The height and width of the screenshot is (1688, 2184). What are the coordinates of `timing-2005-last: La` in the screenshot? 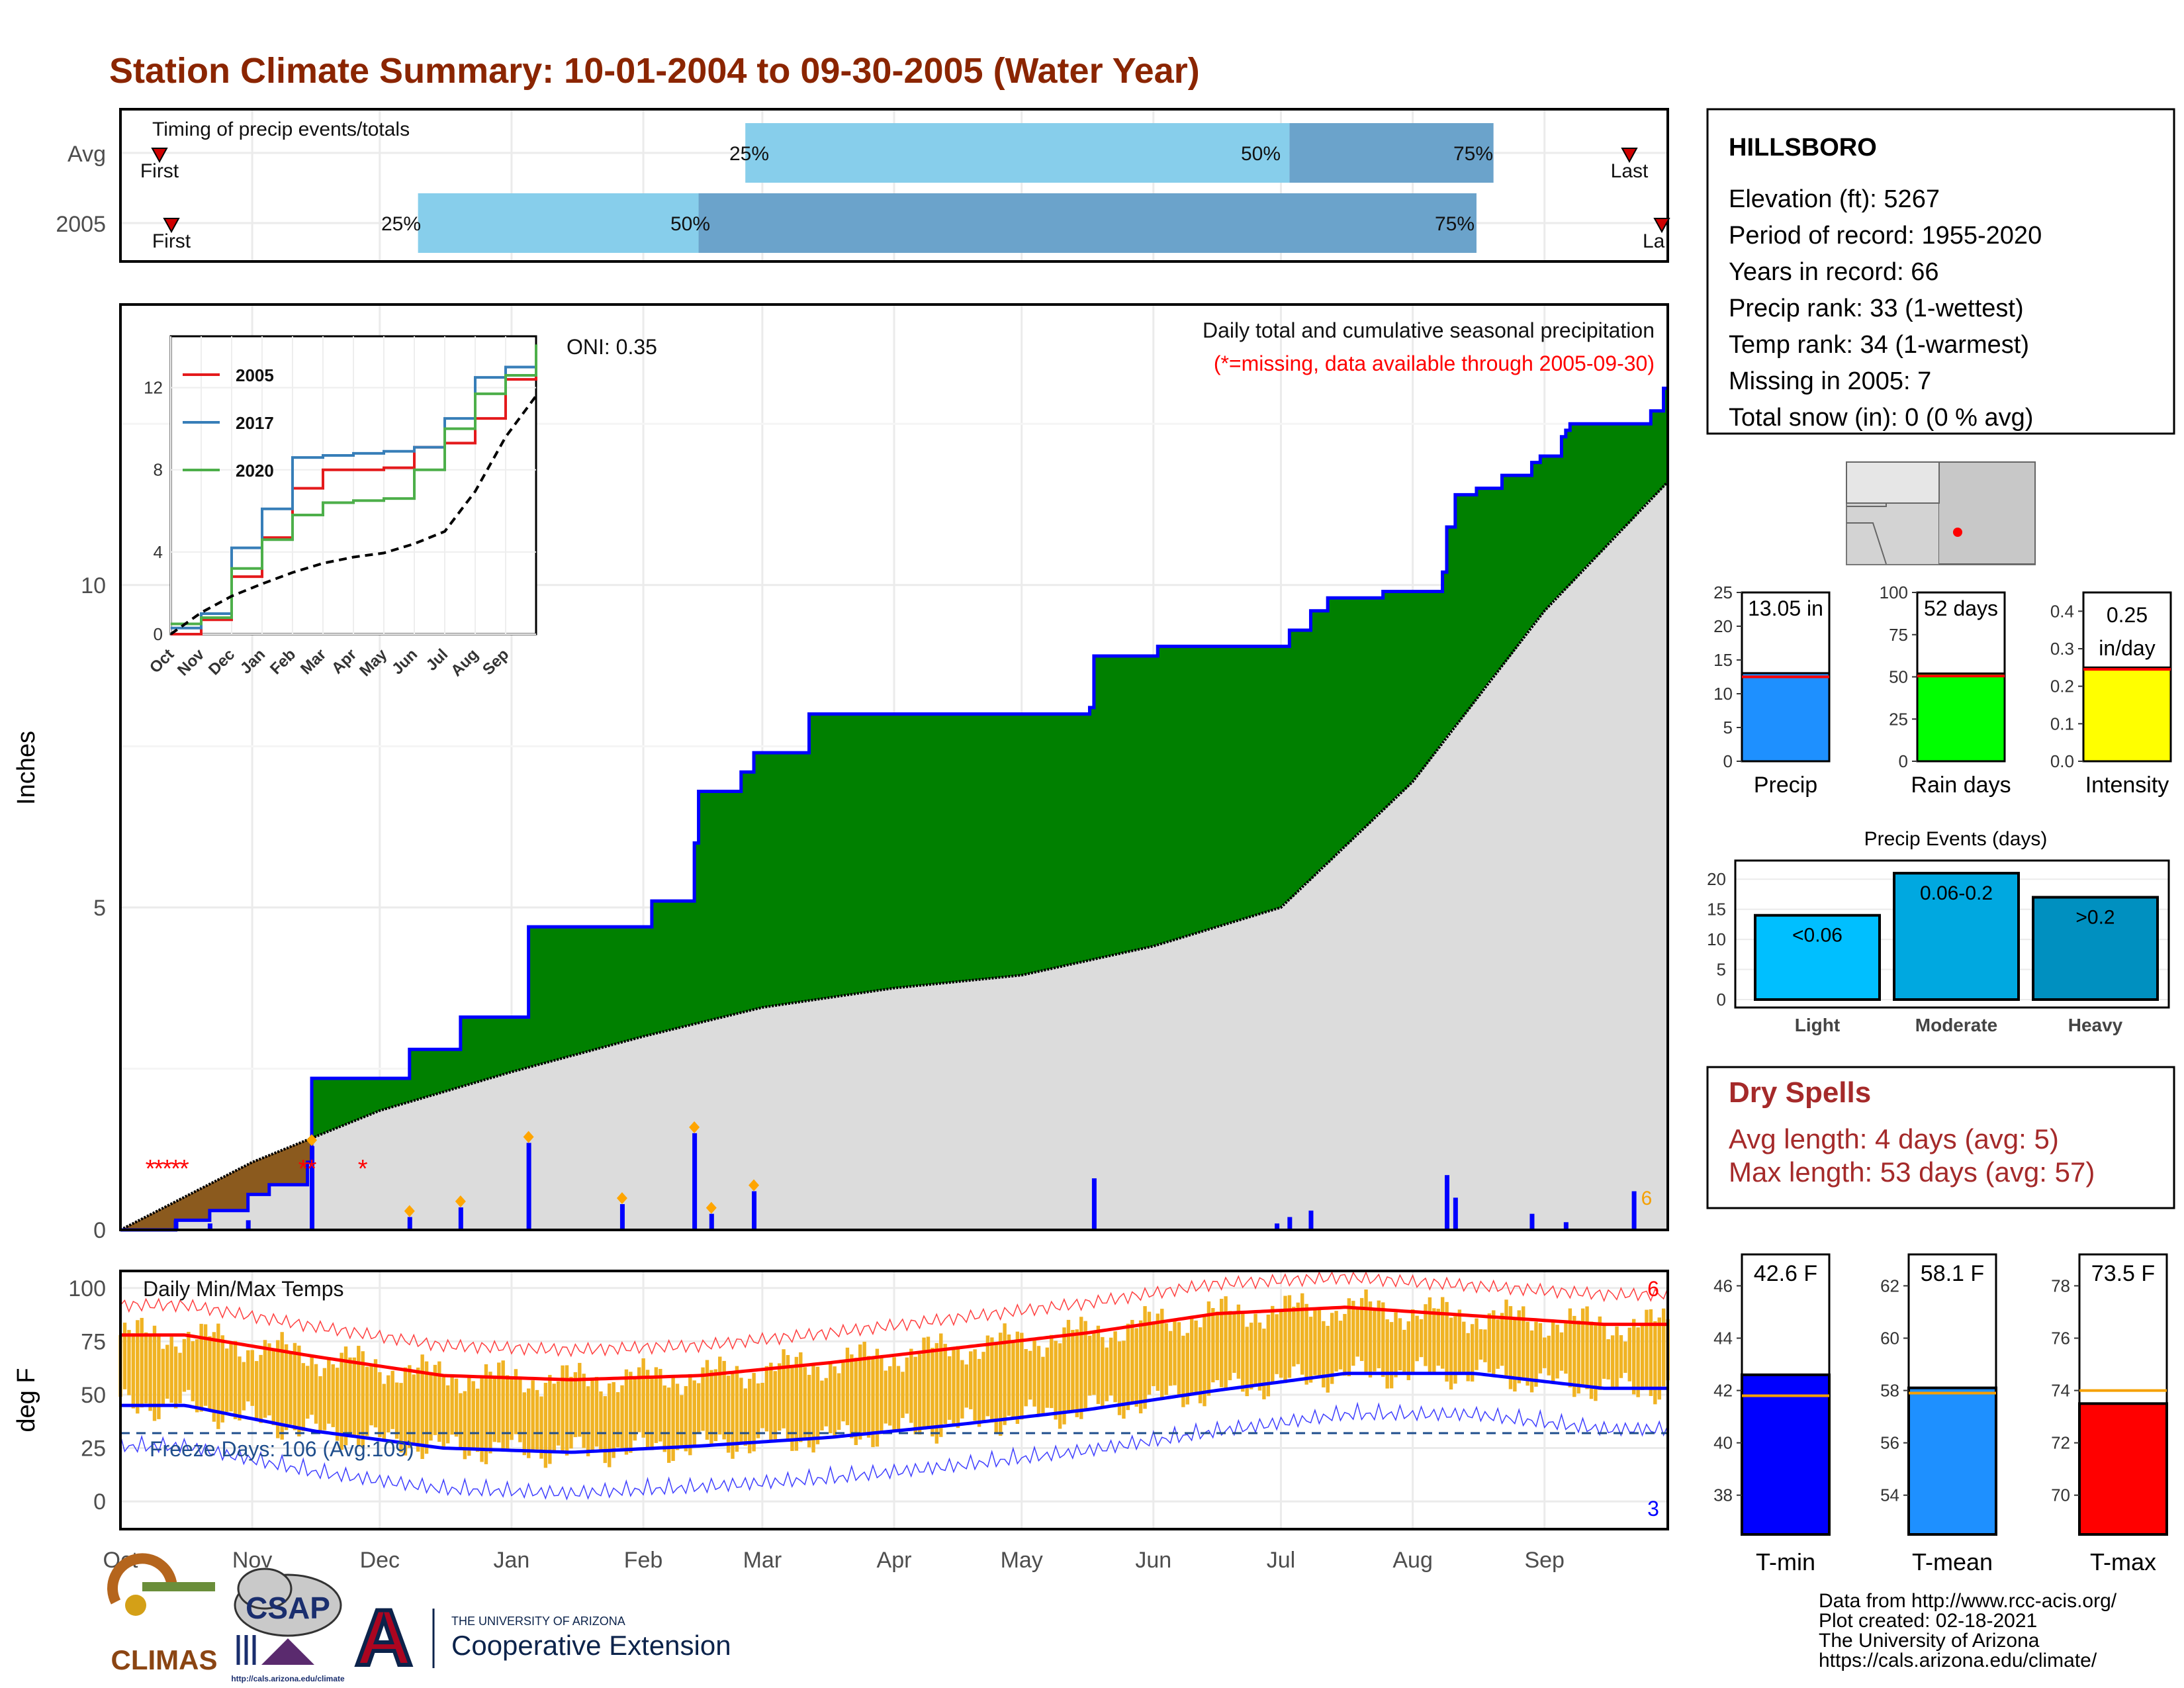 It's located at (1654, 241).